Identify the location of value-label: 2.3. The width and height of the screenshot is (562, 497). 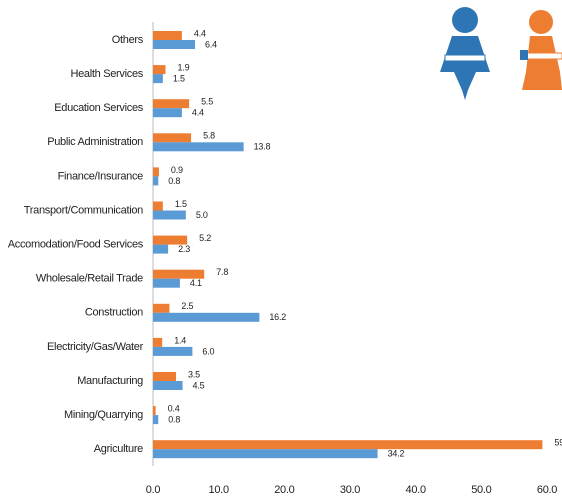
(184, 249).